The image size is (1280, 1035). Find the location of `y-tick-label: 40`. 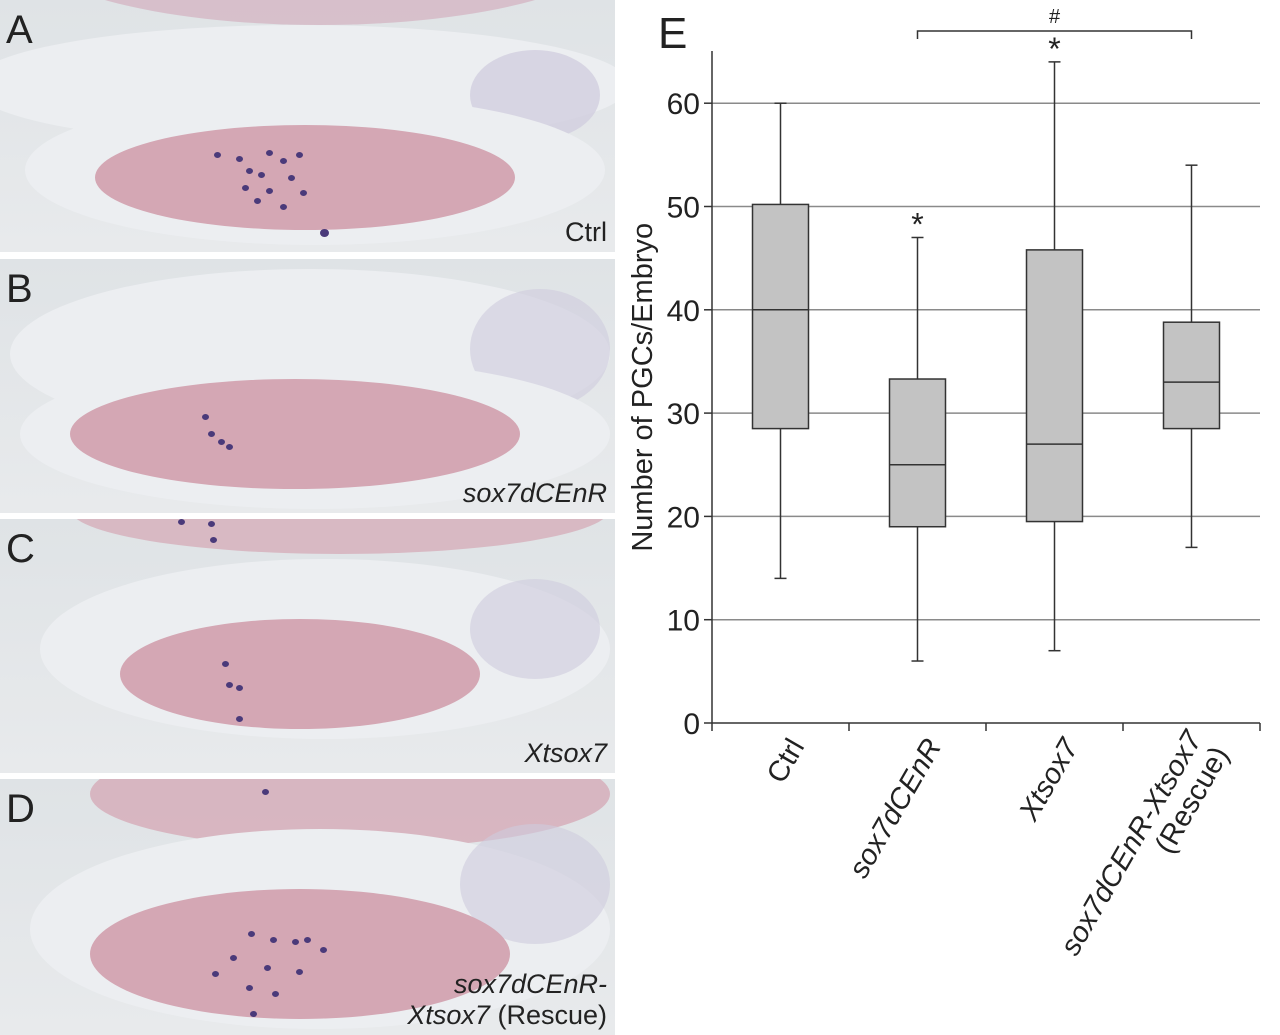

y-tick-label: 40 is located at coordinates (683, 311).